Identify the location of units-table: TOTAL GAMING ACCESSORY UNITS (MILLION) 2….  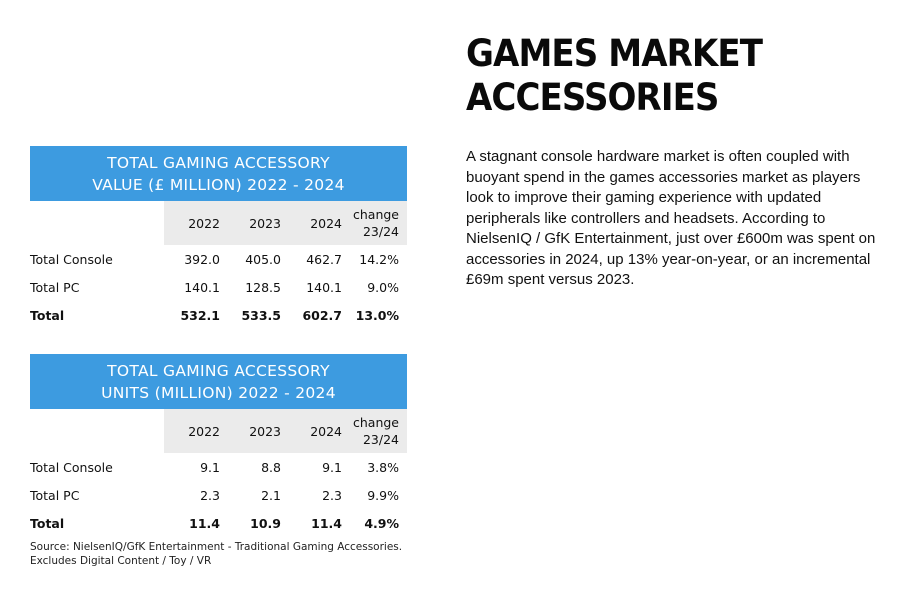
(218, 445).